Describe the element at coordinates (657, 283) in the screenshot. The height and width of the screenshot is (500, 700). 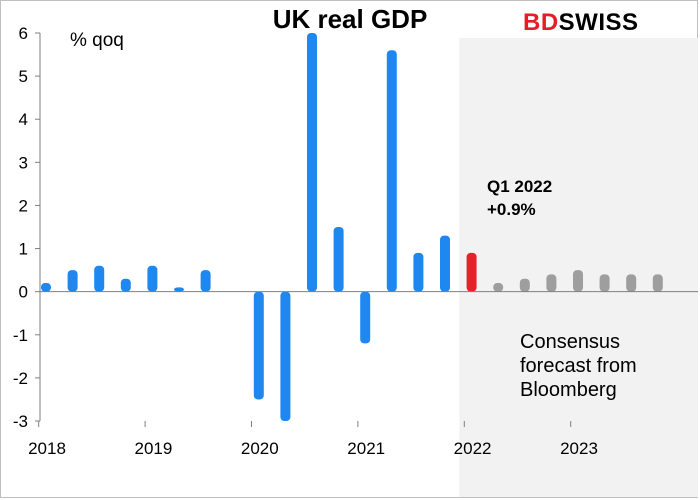
I see `bar-2023Q4` at that location.